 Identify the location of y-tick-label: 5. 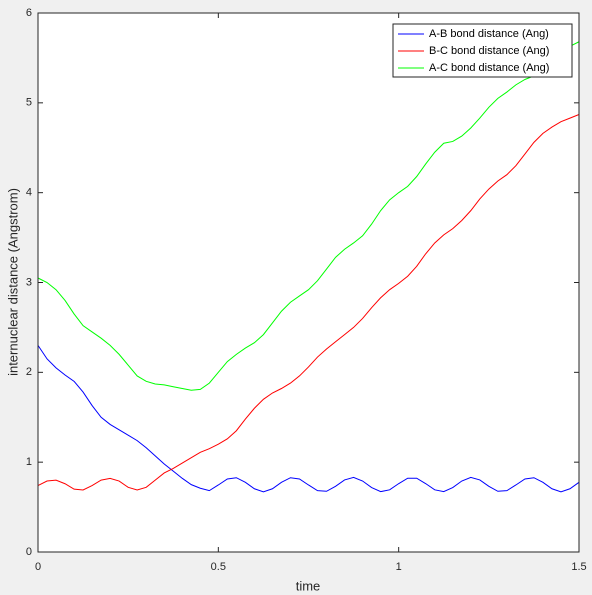
(29, 103).